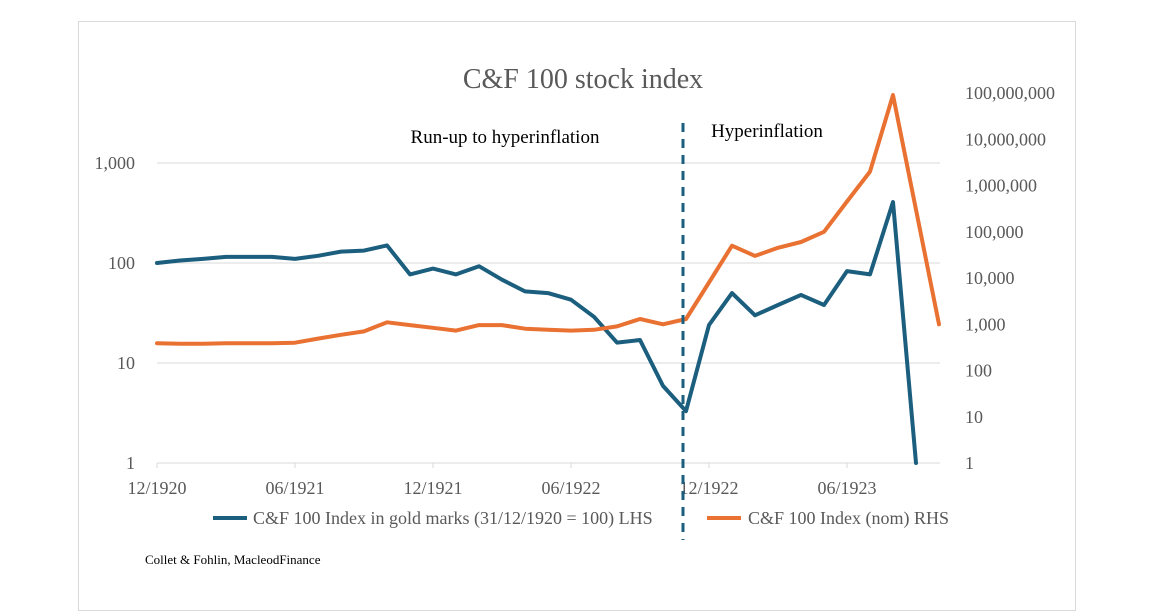 This screenshot has width=1172, height=611. What do you see at coordinates (156, 488) in the screenshot?
I see `x-axis-tick-label: 12/1920` at bounding box center [156, 488].